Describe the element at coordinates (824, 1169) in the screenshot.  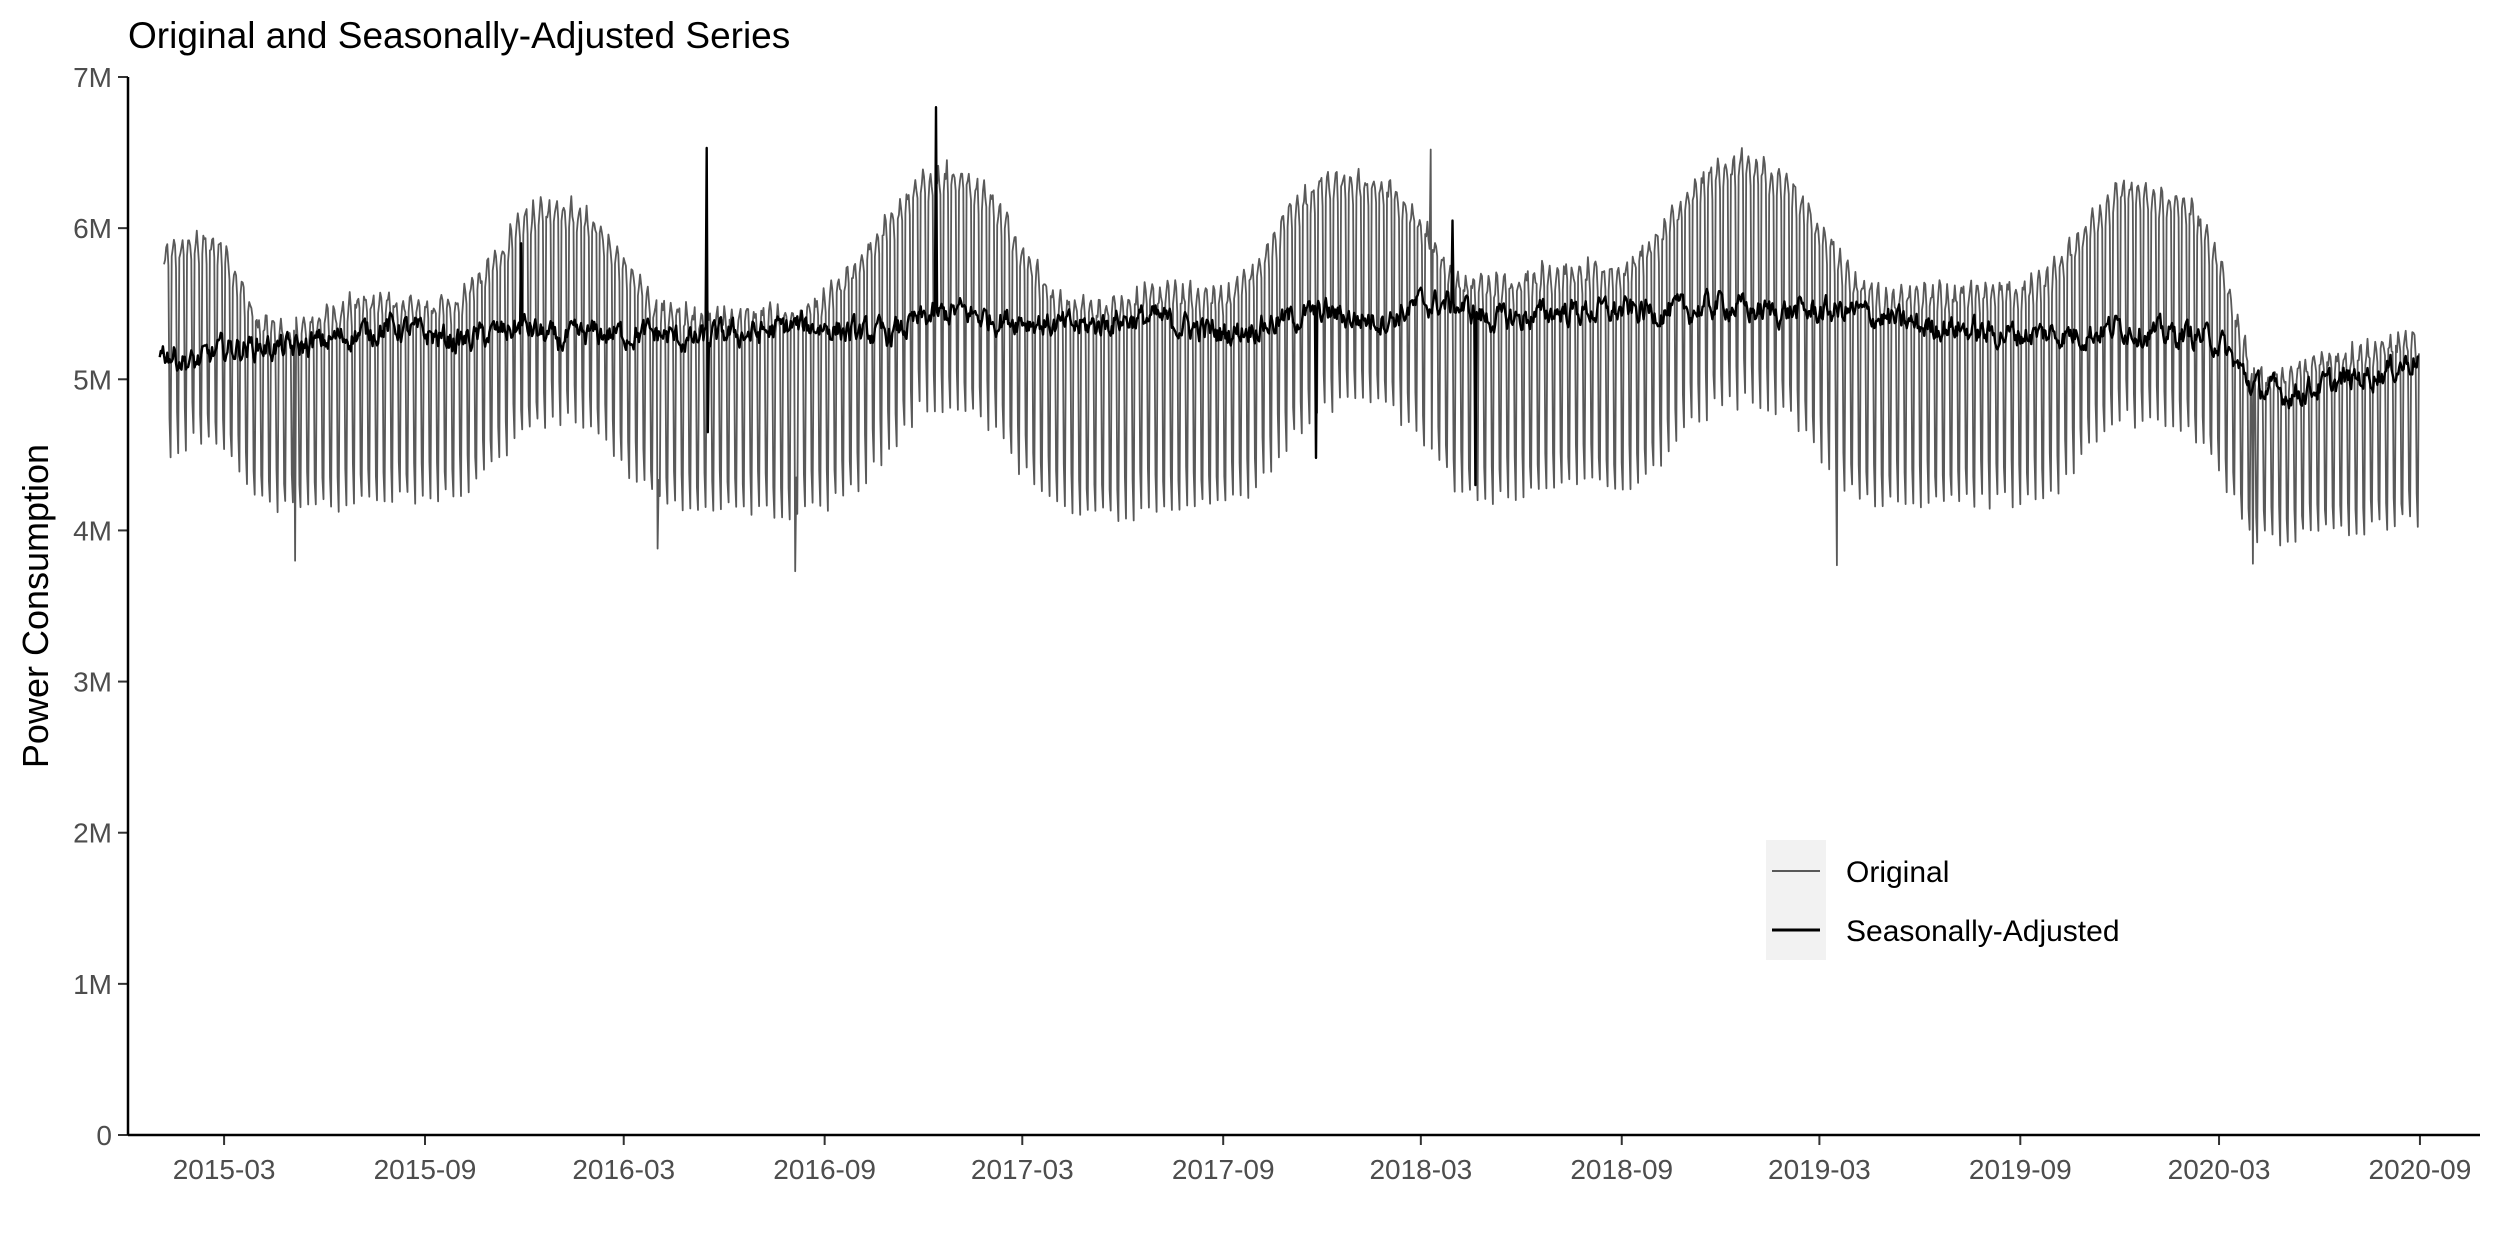
I see `x-tick-label: 2016-09` at that location.